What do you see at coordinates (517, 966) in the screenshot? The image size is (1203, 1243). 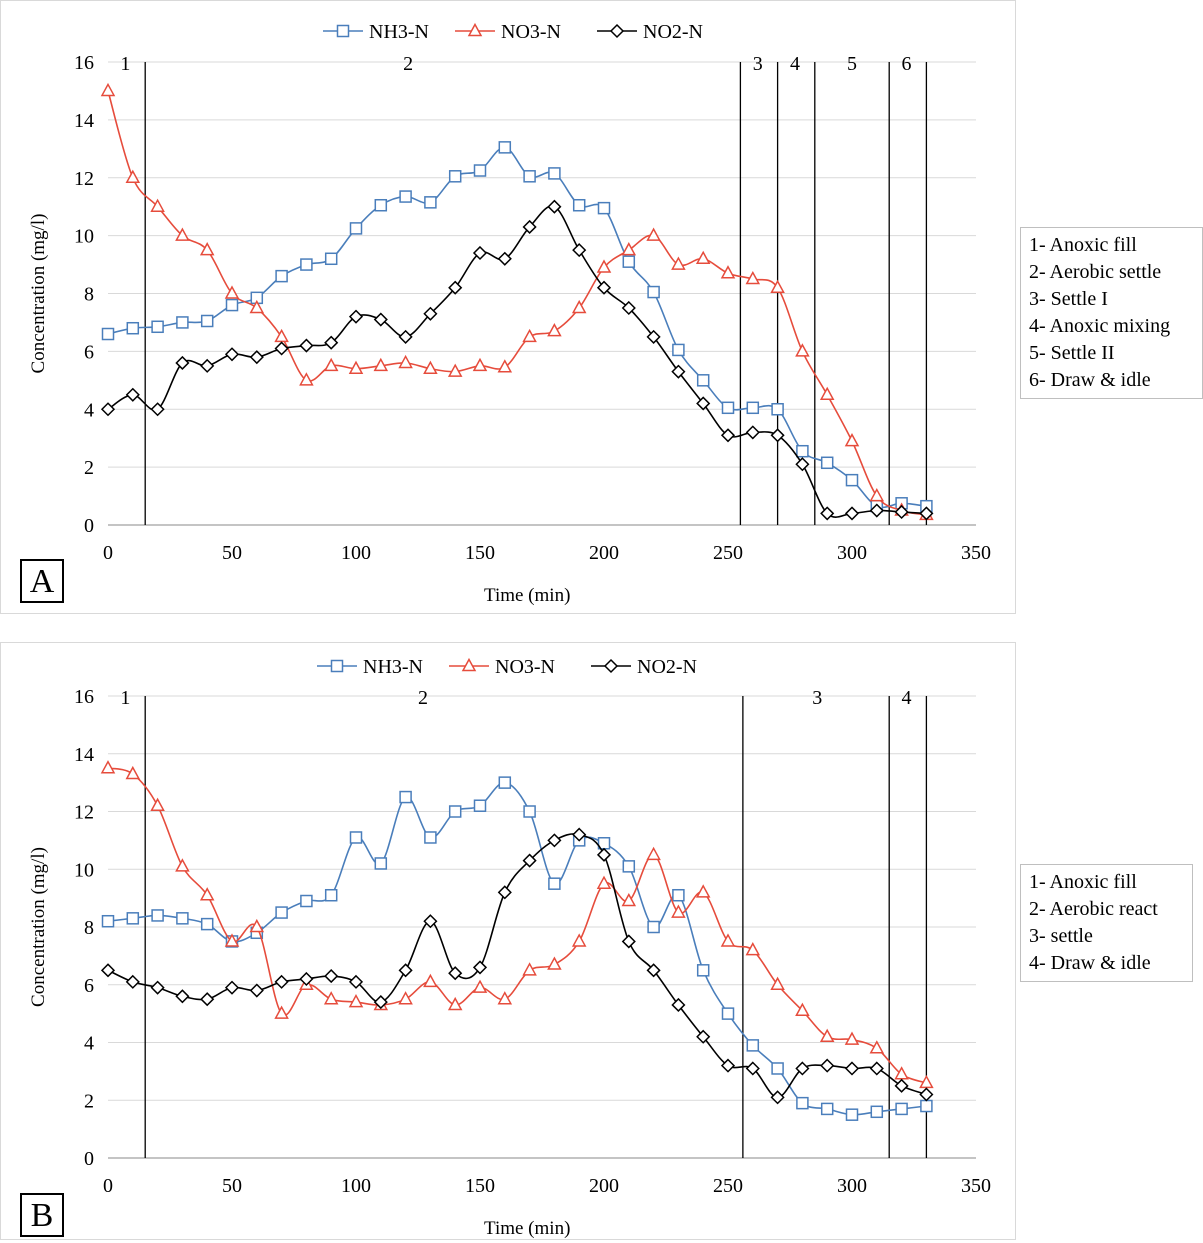 I see `series-line` at bounding box center [517, 966].